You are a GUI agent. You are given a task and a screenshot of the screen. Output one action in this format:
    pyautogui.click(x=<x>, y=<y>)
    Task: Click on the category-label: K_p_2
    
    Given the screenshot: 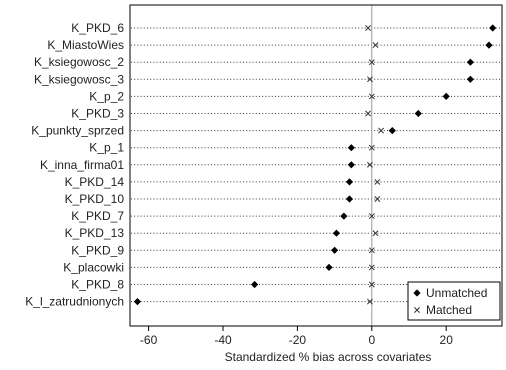 What is the action you would take?
    pyautogui.click(x=106, y=96)
    